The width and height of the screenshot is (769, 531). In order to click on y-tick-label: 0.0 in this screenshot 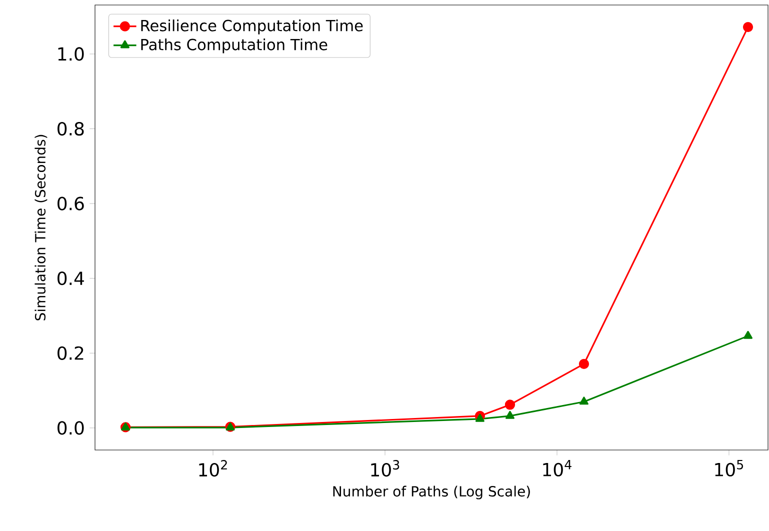, I will do `click(71, 428)`.